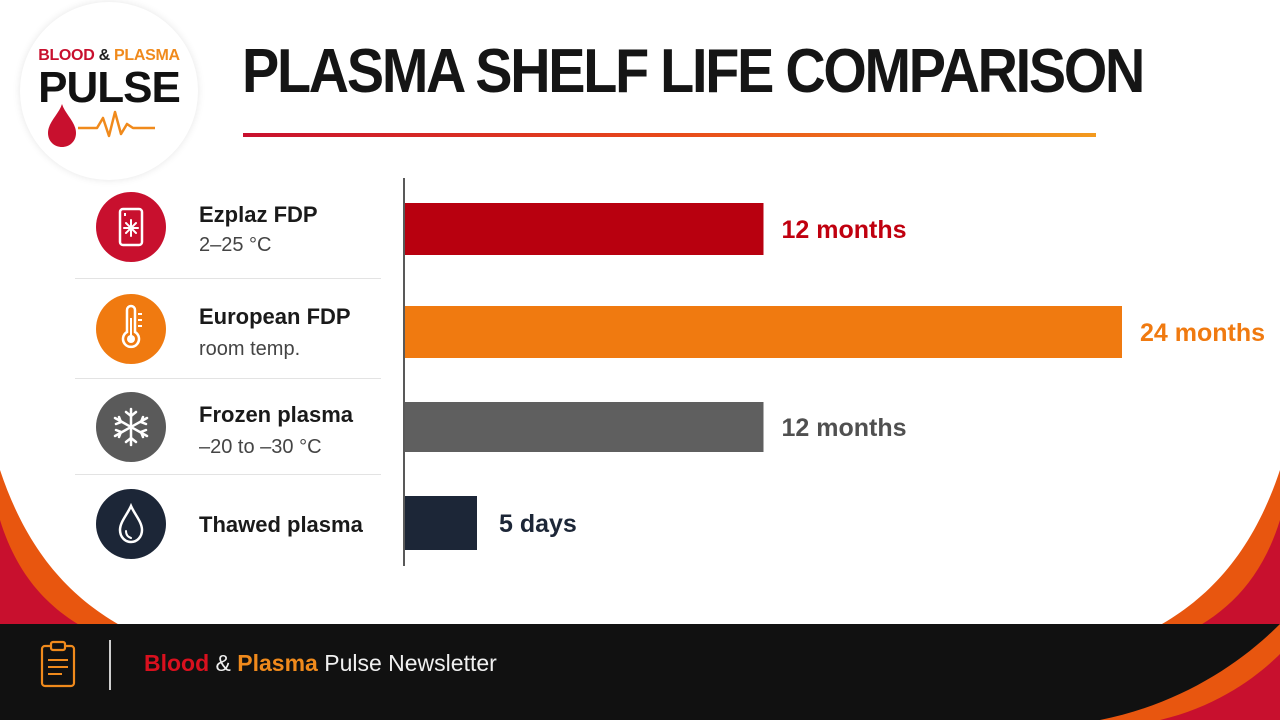 This screenshot has height=720, width=1280. I want to click on footer-swoosh, so click(1190, 672).